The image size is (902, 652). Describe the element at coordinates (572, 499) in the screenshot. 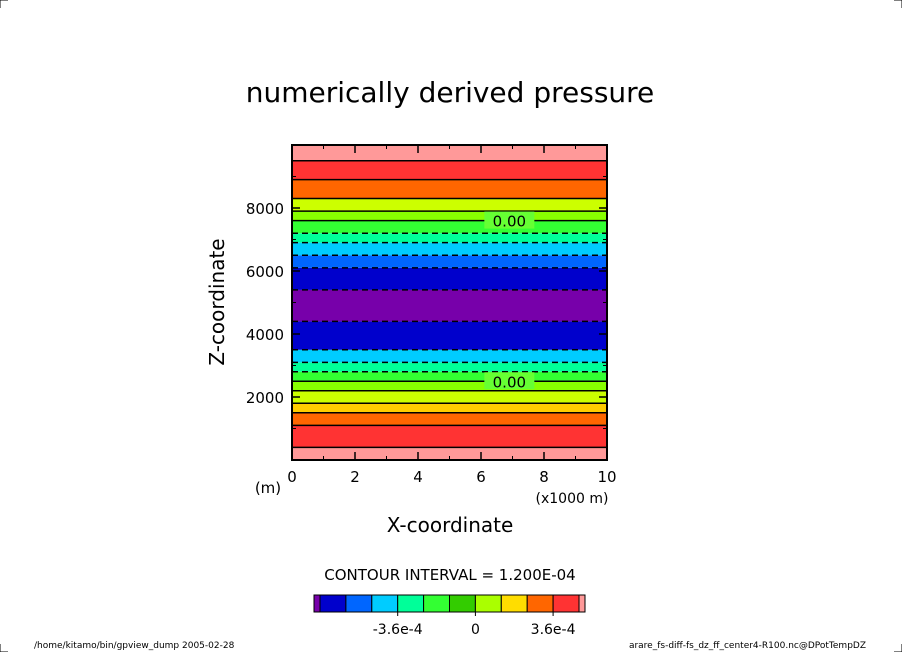

I see `x-axis-unit-label: (x1000 m)` at that location.